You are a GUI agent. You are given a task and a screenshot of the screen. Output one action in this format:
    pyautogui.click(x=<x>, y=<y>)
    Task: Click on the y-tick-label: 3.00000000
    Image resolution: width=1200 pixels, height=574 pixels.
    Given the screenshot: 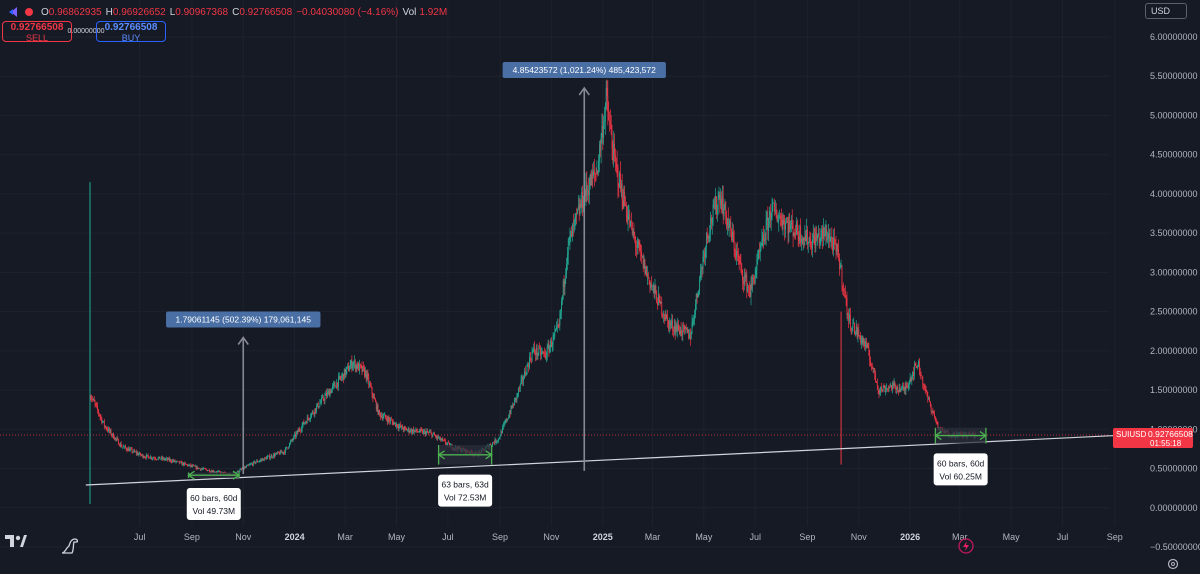 What is the action you would take?
    pyautogui.click(x=1174, y=272)
    